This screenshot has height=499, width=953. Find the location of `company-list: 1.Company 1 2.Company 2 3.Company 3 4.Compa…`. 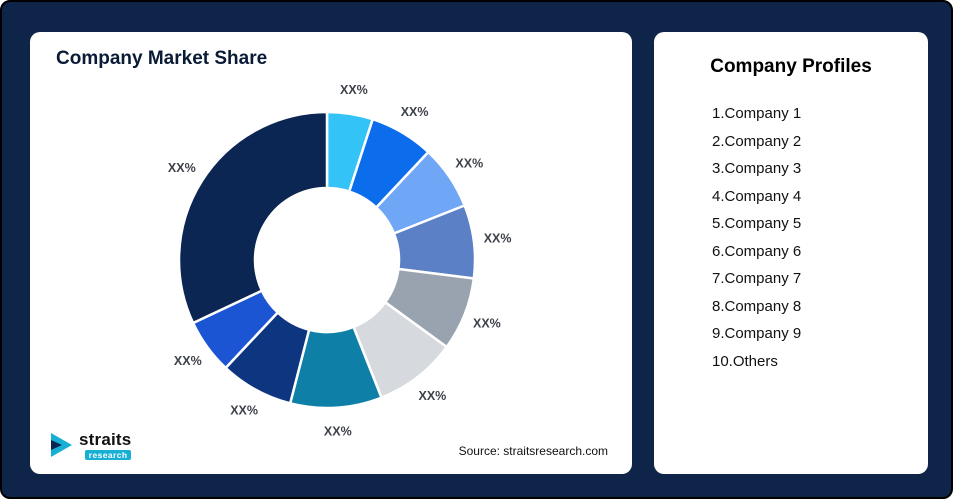

company-list: 1.Company 1 2.Company 2 3.Company 3 4.Compa… is located at coordinates (820, 237).